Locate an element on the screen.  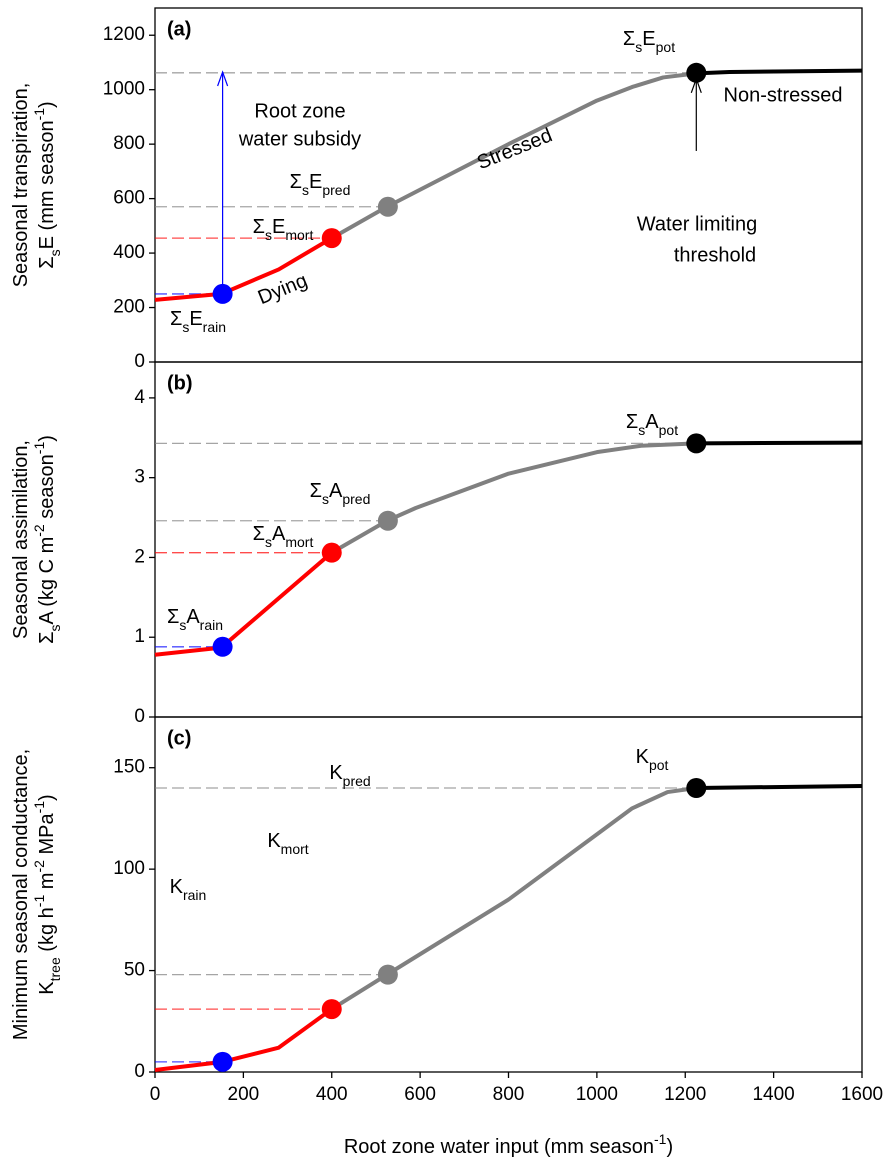
x-tick-label: 400 is located at coordinates (332, 1094).